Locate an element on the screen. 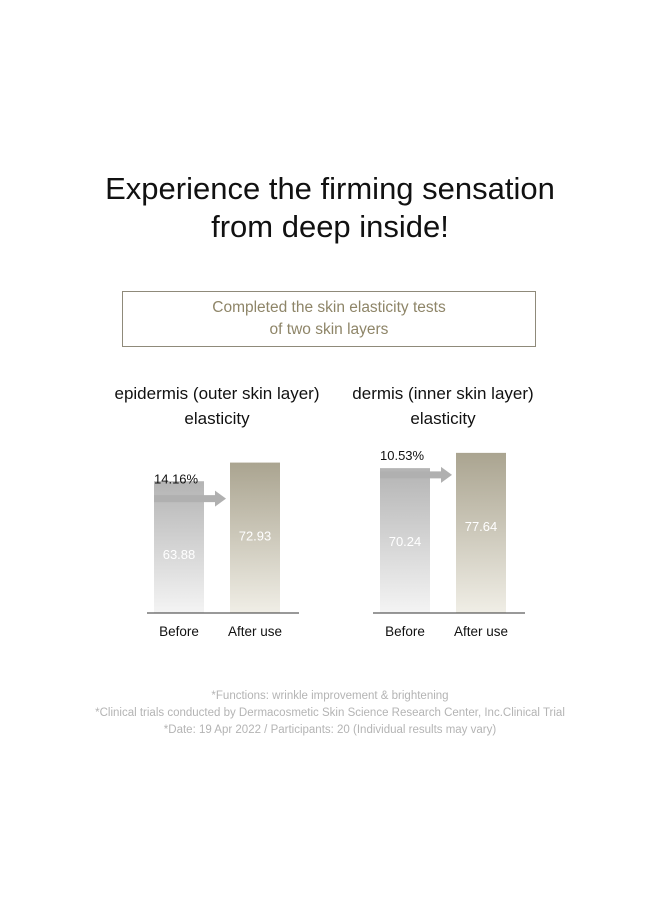 This screenshot has width=660, height=904. test-summary-line-2: of two skin layers is located at coordinates (329, 329).